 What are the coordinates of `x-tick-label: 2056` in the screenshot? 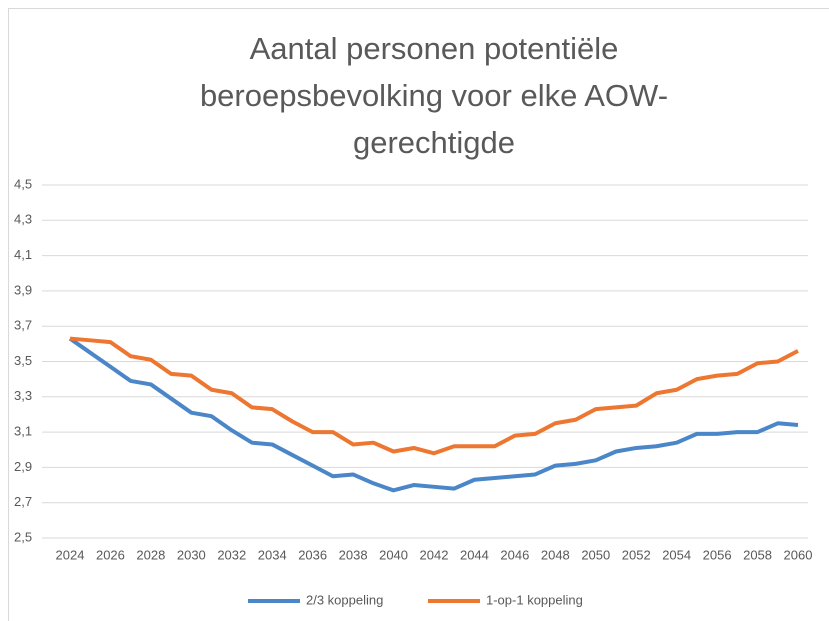 It's located at (717, 554).